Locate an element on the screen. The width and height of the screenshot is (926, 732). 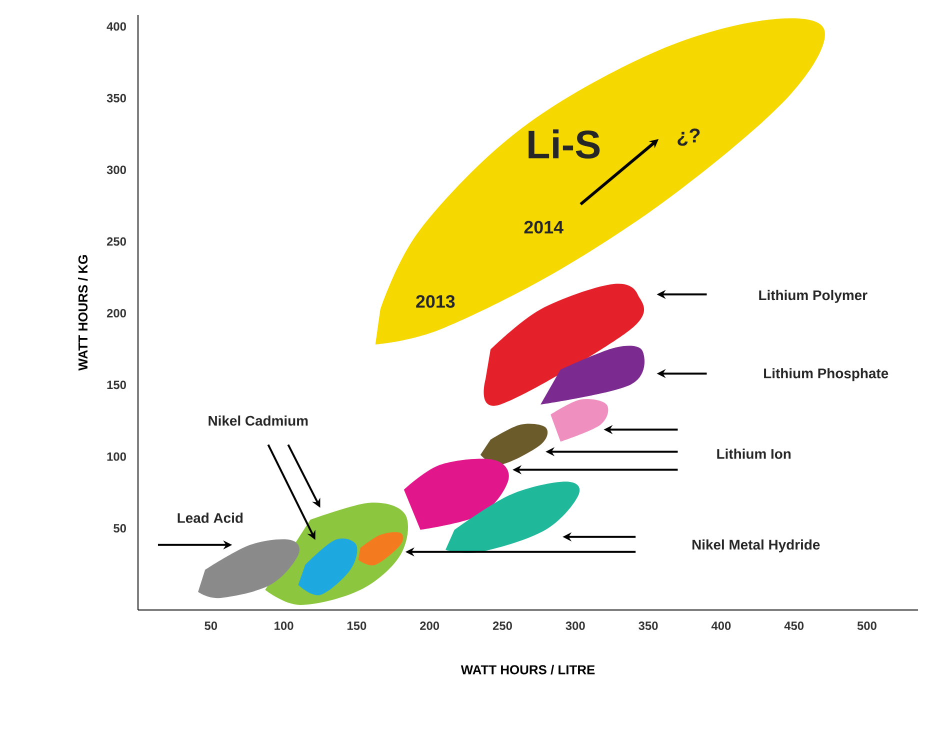
annotation: Lead Acid is located at coordinates (210, 517).